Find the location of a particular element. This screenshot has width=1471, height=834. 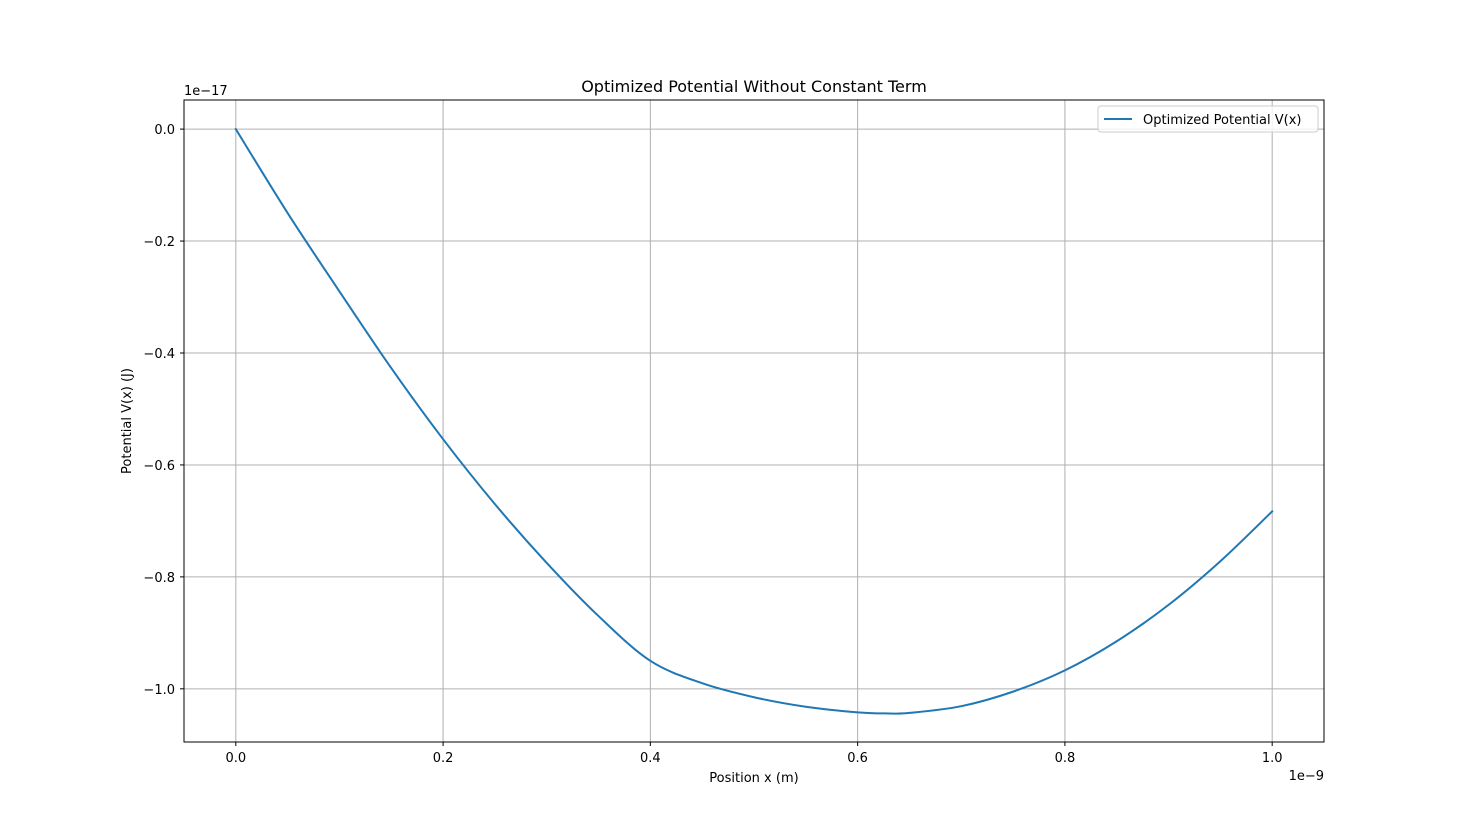

y-axis-offset-text: 1e−17 is located at coordinates (206, 91).